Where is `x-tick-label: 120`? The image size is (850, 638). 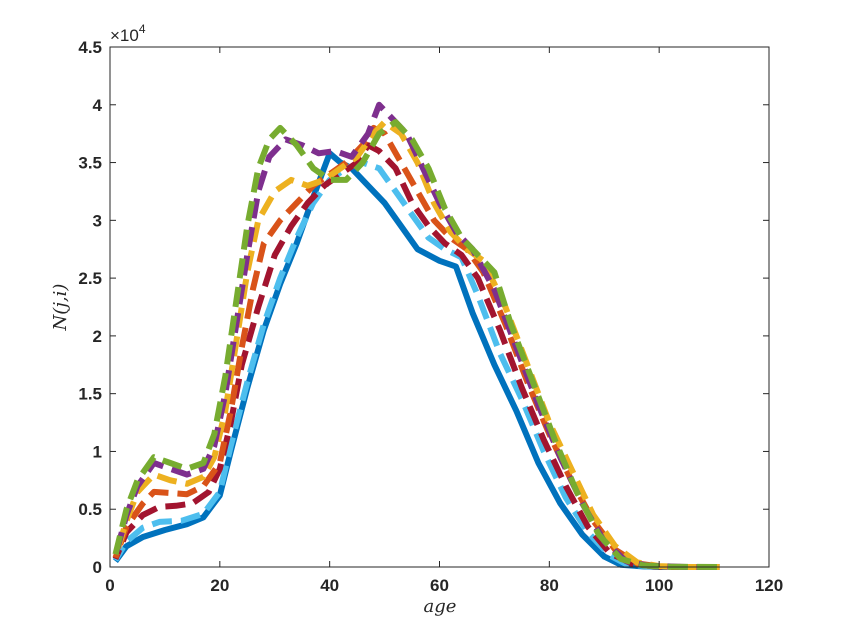
x-tick-label: 120 is located at coordinates (769, 585).